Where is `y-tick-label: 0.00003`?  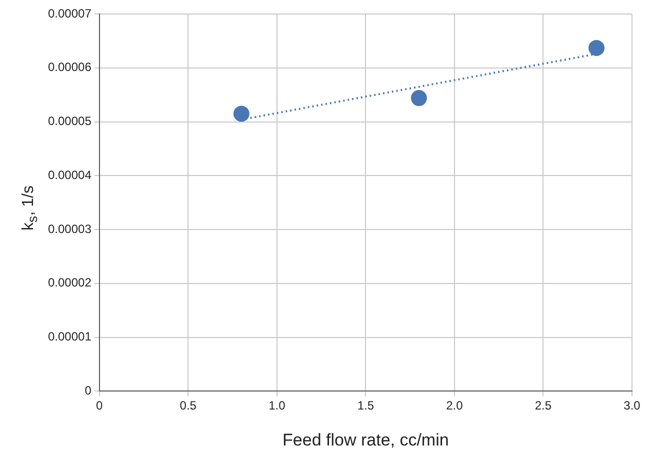 y-tick-label: 0.00003 is located at coordinates (70, 229).